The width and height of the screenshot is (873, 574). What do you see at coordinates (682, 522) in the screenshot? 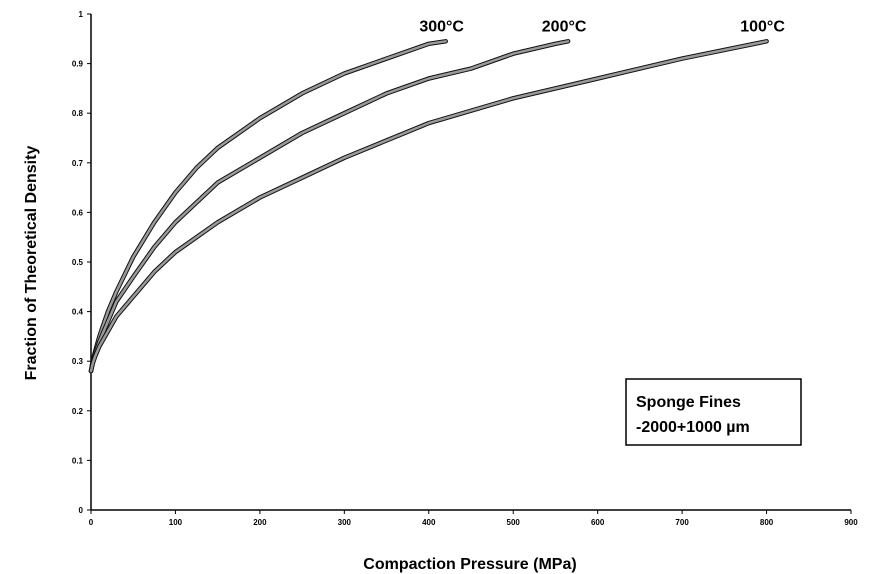
I see `x-tick-label-7: 700` at bounding box center [682, 522].